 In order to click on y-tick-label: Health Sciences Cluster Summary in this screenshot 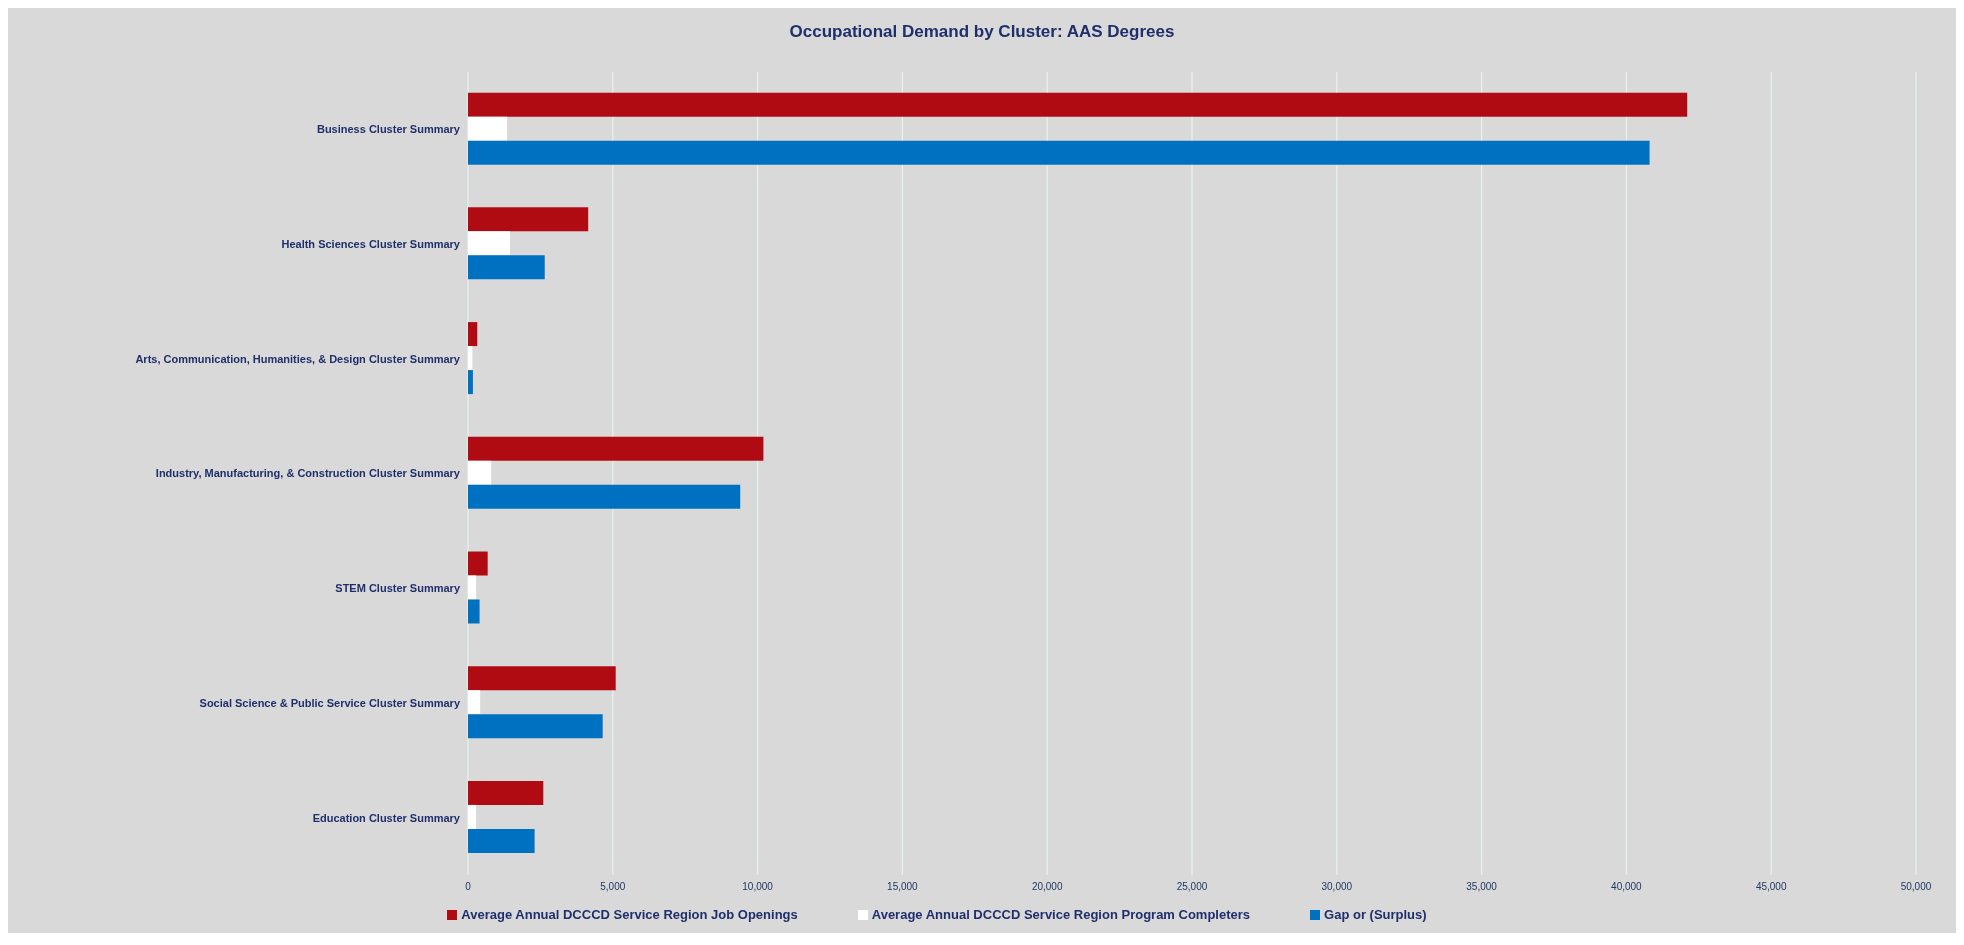, I will do `click(371, 243)`.